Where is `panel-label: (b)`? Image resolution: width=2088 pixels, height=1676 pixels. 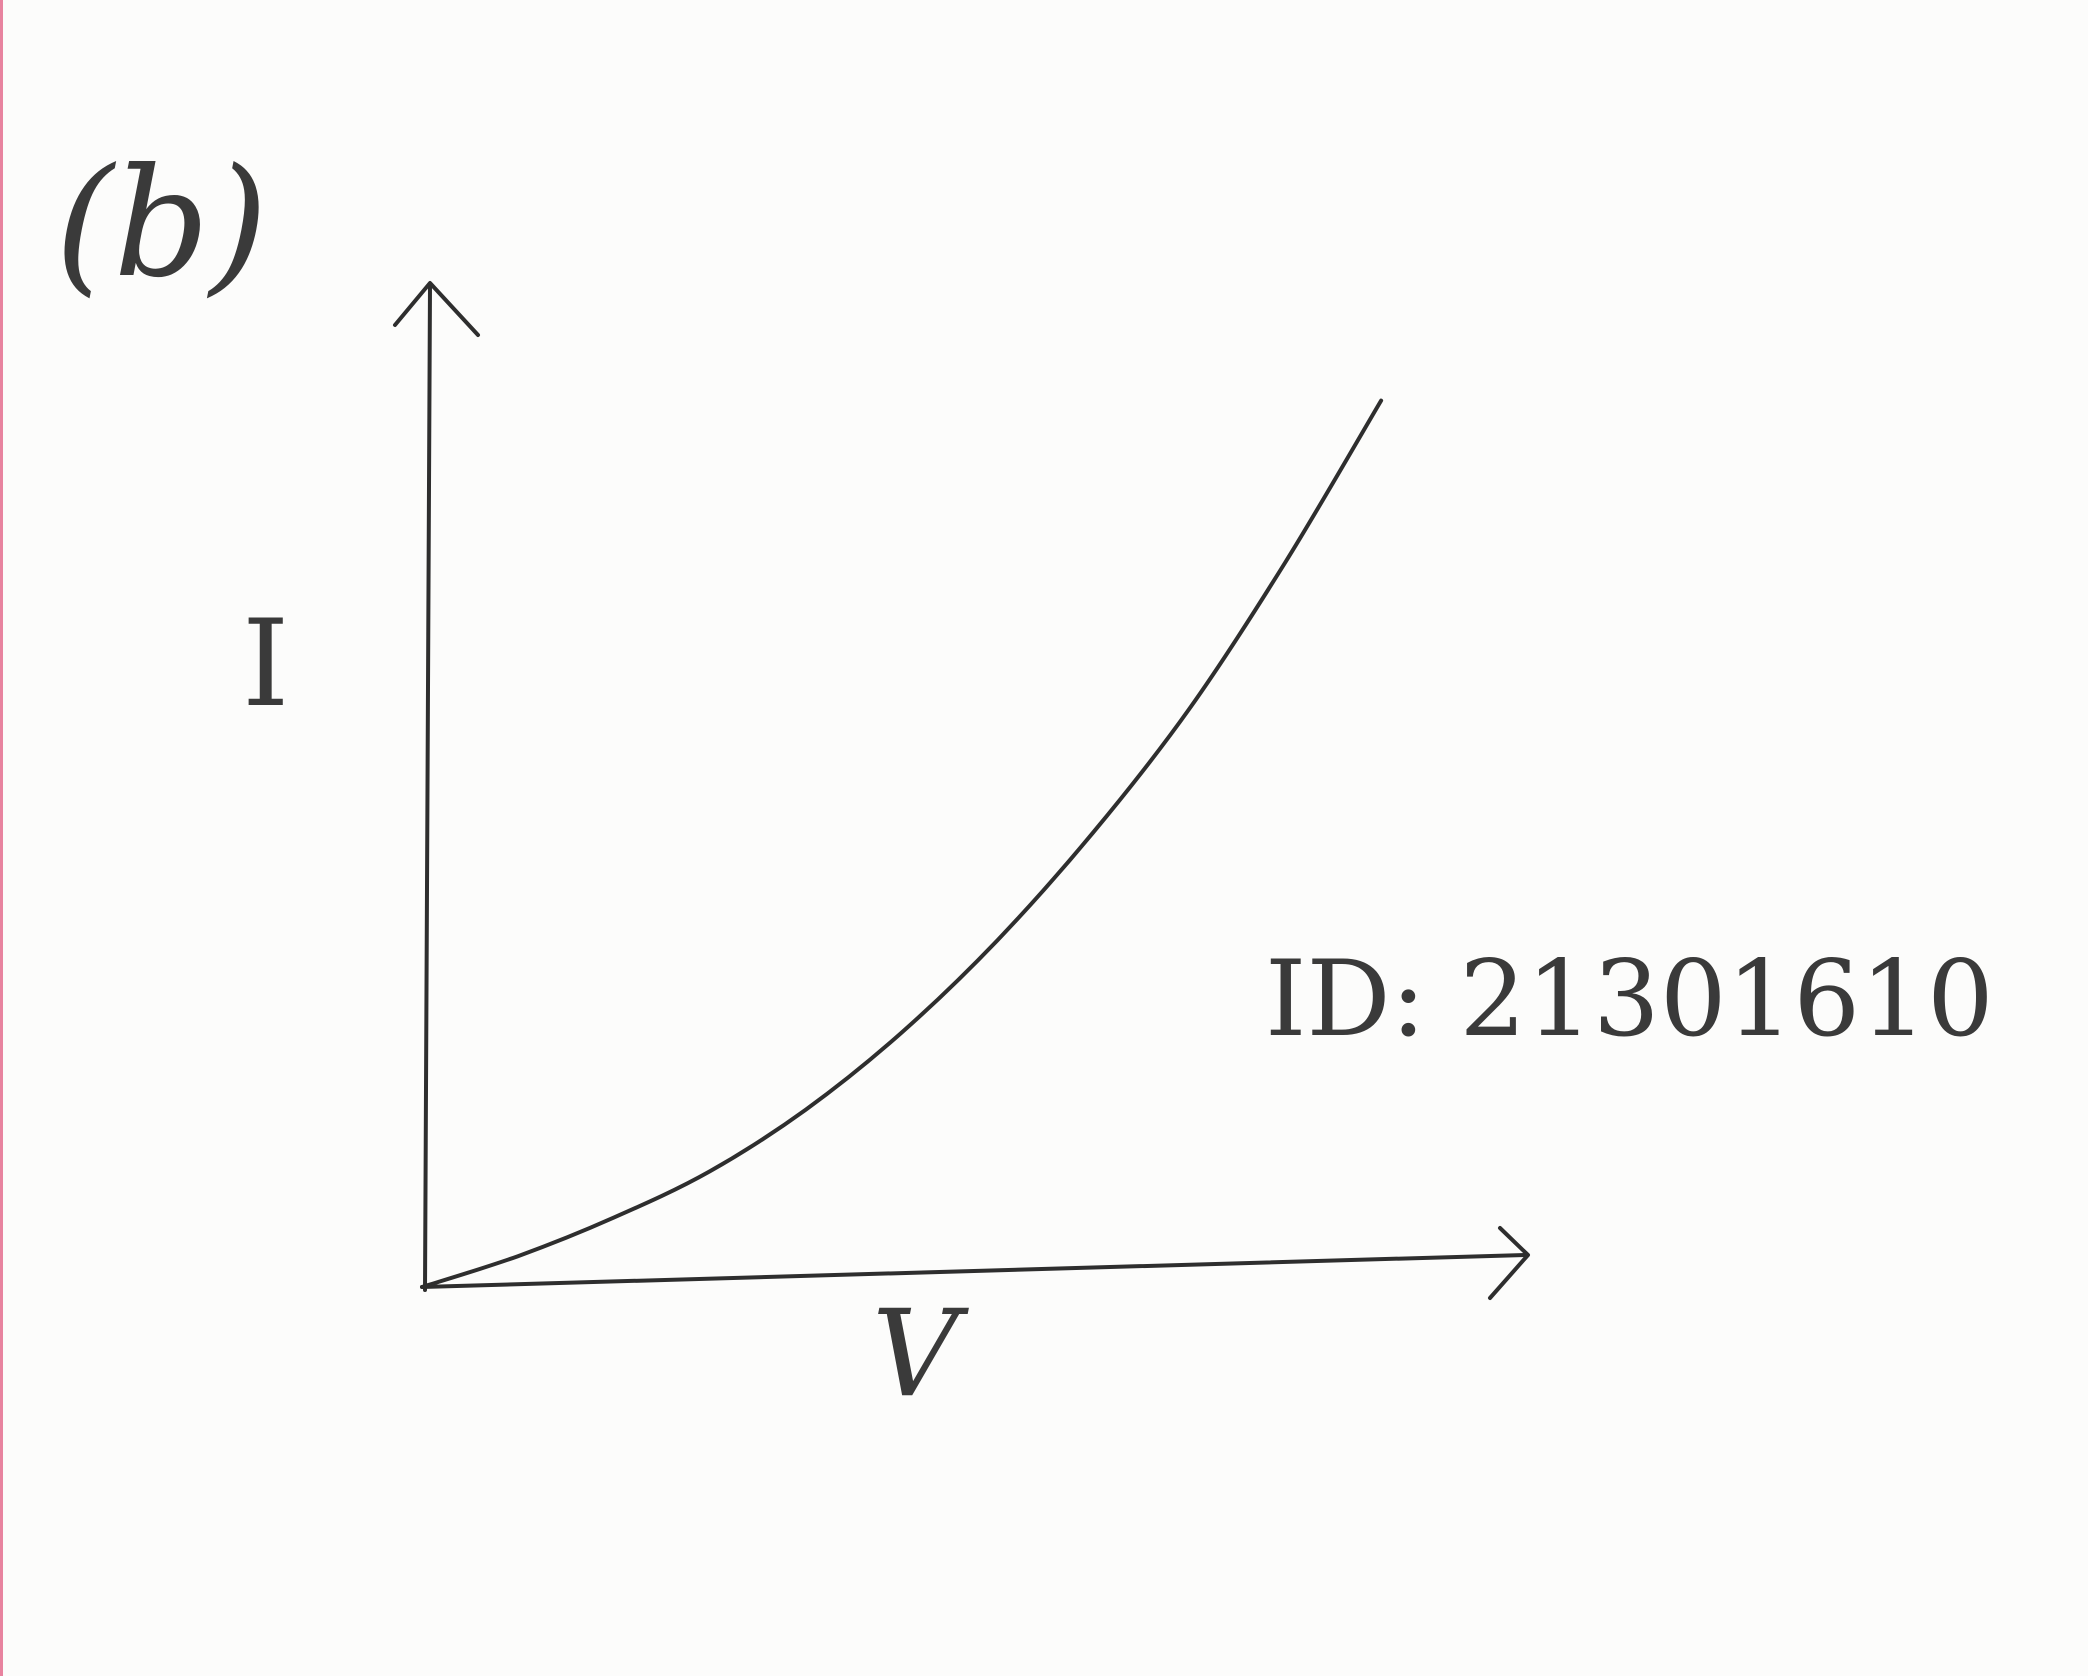 panel-label: (b) is located at coordinates (161, 224).